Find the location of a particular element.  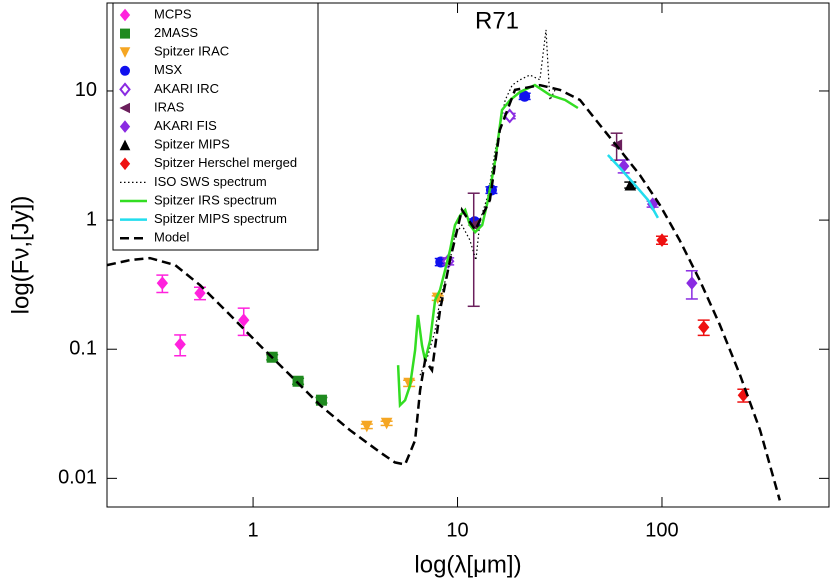

x-tick-label: 100 is located at coordinates (661, 530).